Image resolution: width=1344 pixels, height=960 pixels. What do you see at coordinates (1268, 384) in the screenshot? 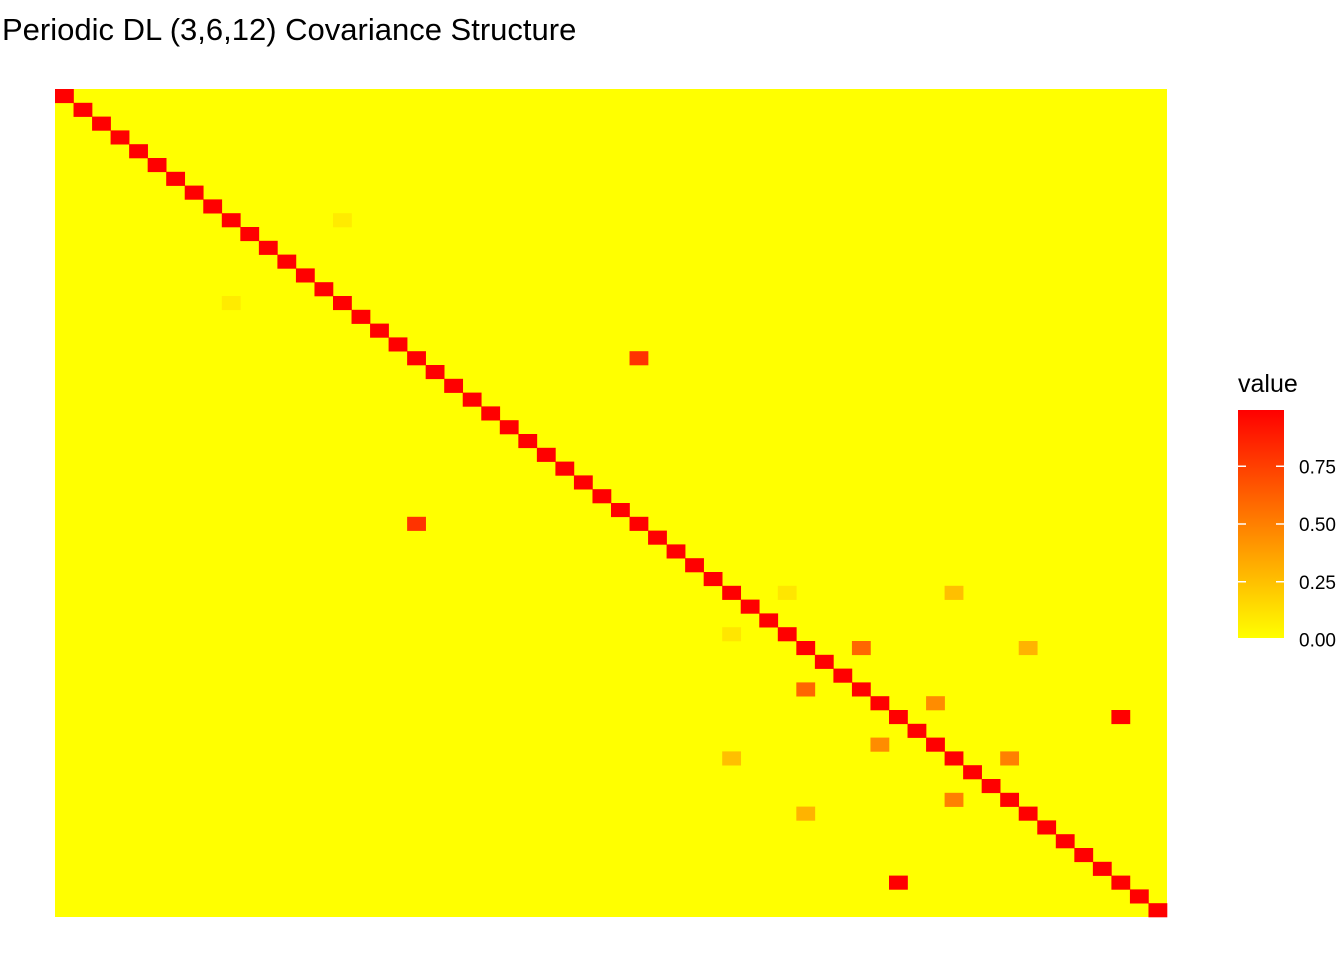
I see `legend-title: value` at bounding box center [1268, 384].